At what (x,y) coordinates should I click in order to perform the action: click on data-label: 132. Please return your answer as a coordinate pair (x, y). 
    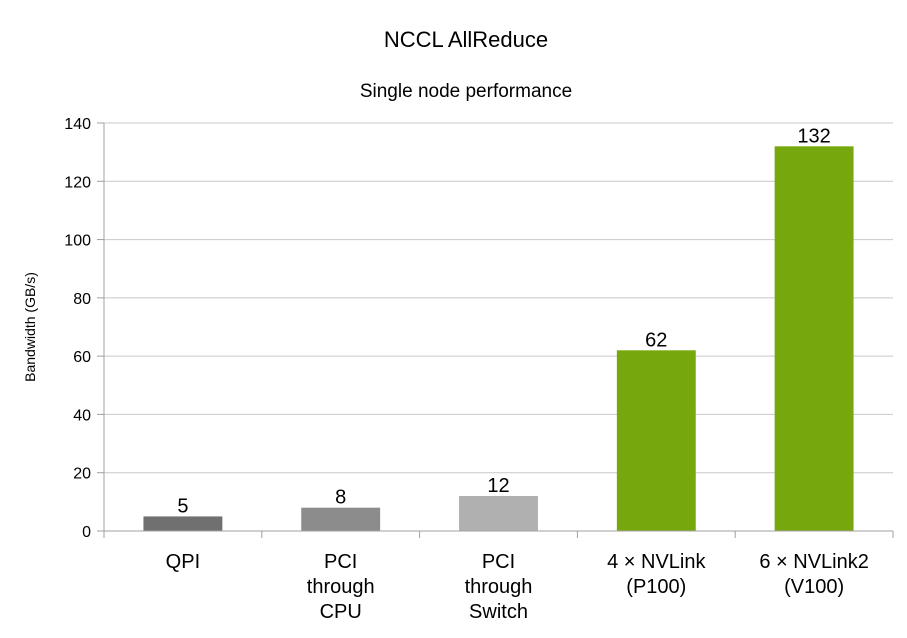
    Looking at the image, I should click on (813, 136).